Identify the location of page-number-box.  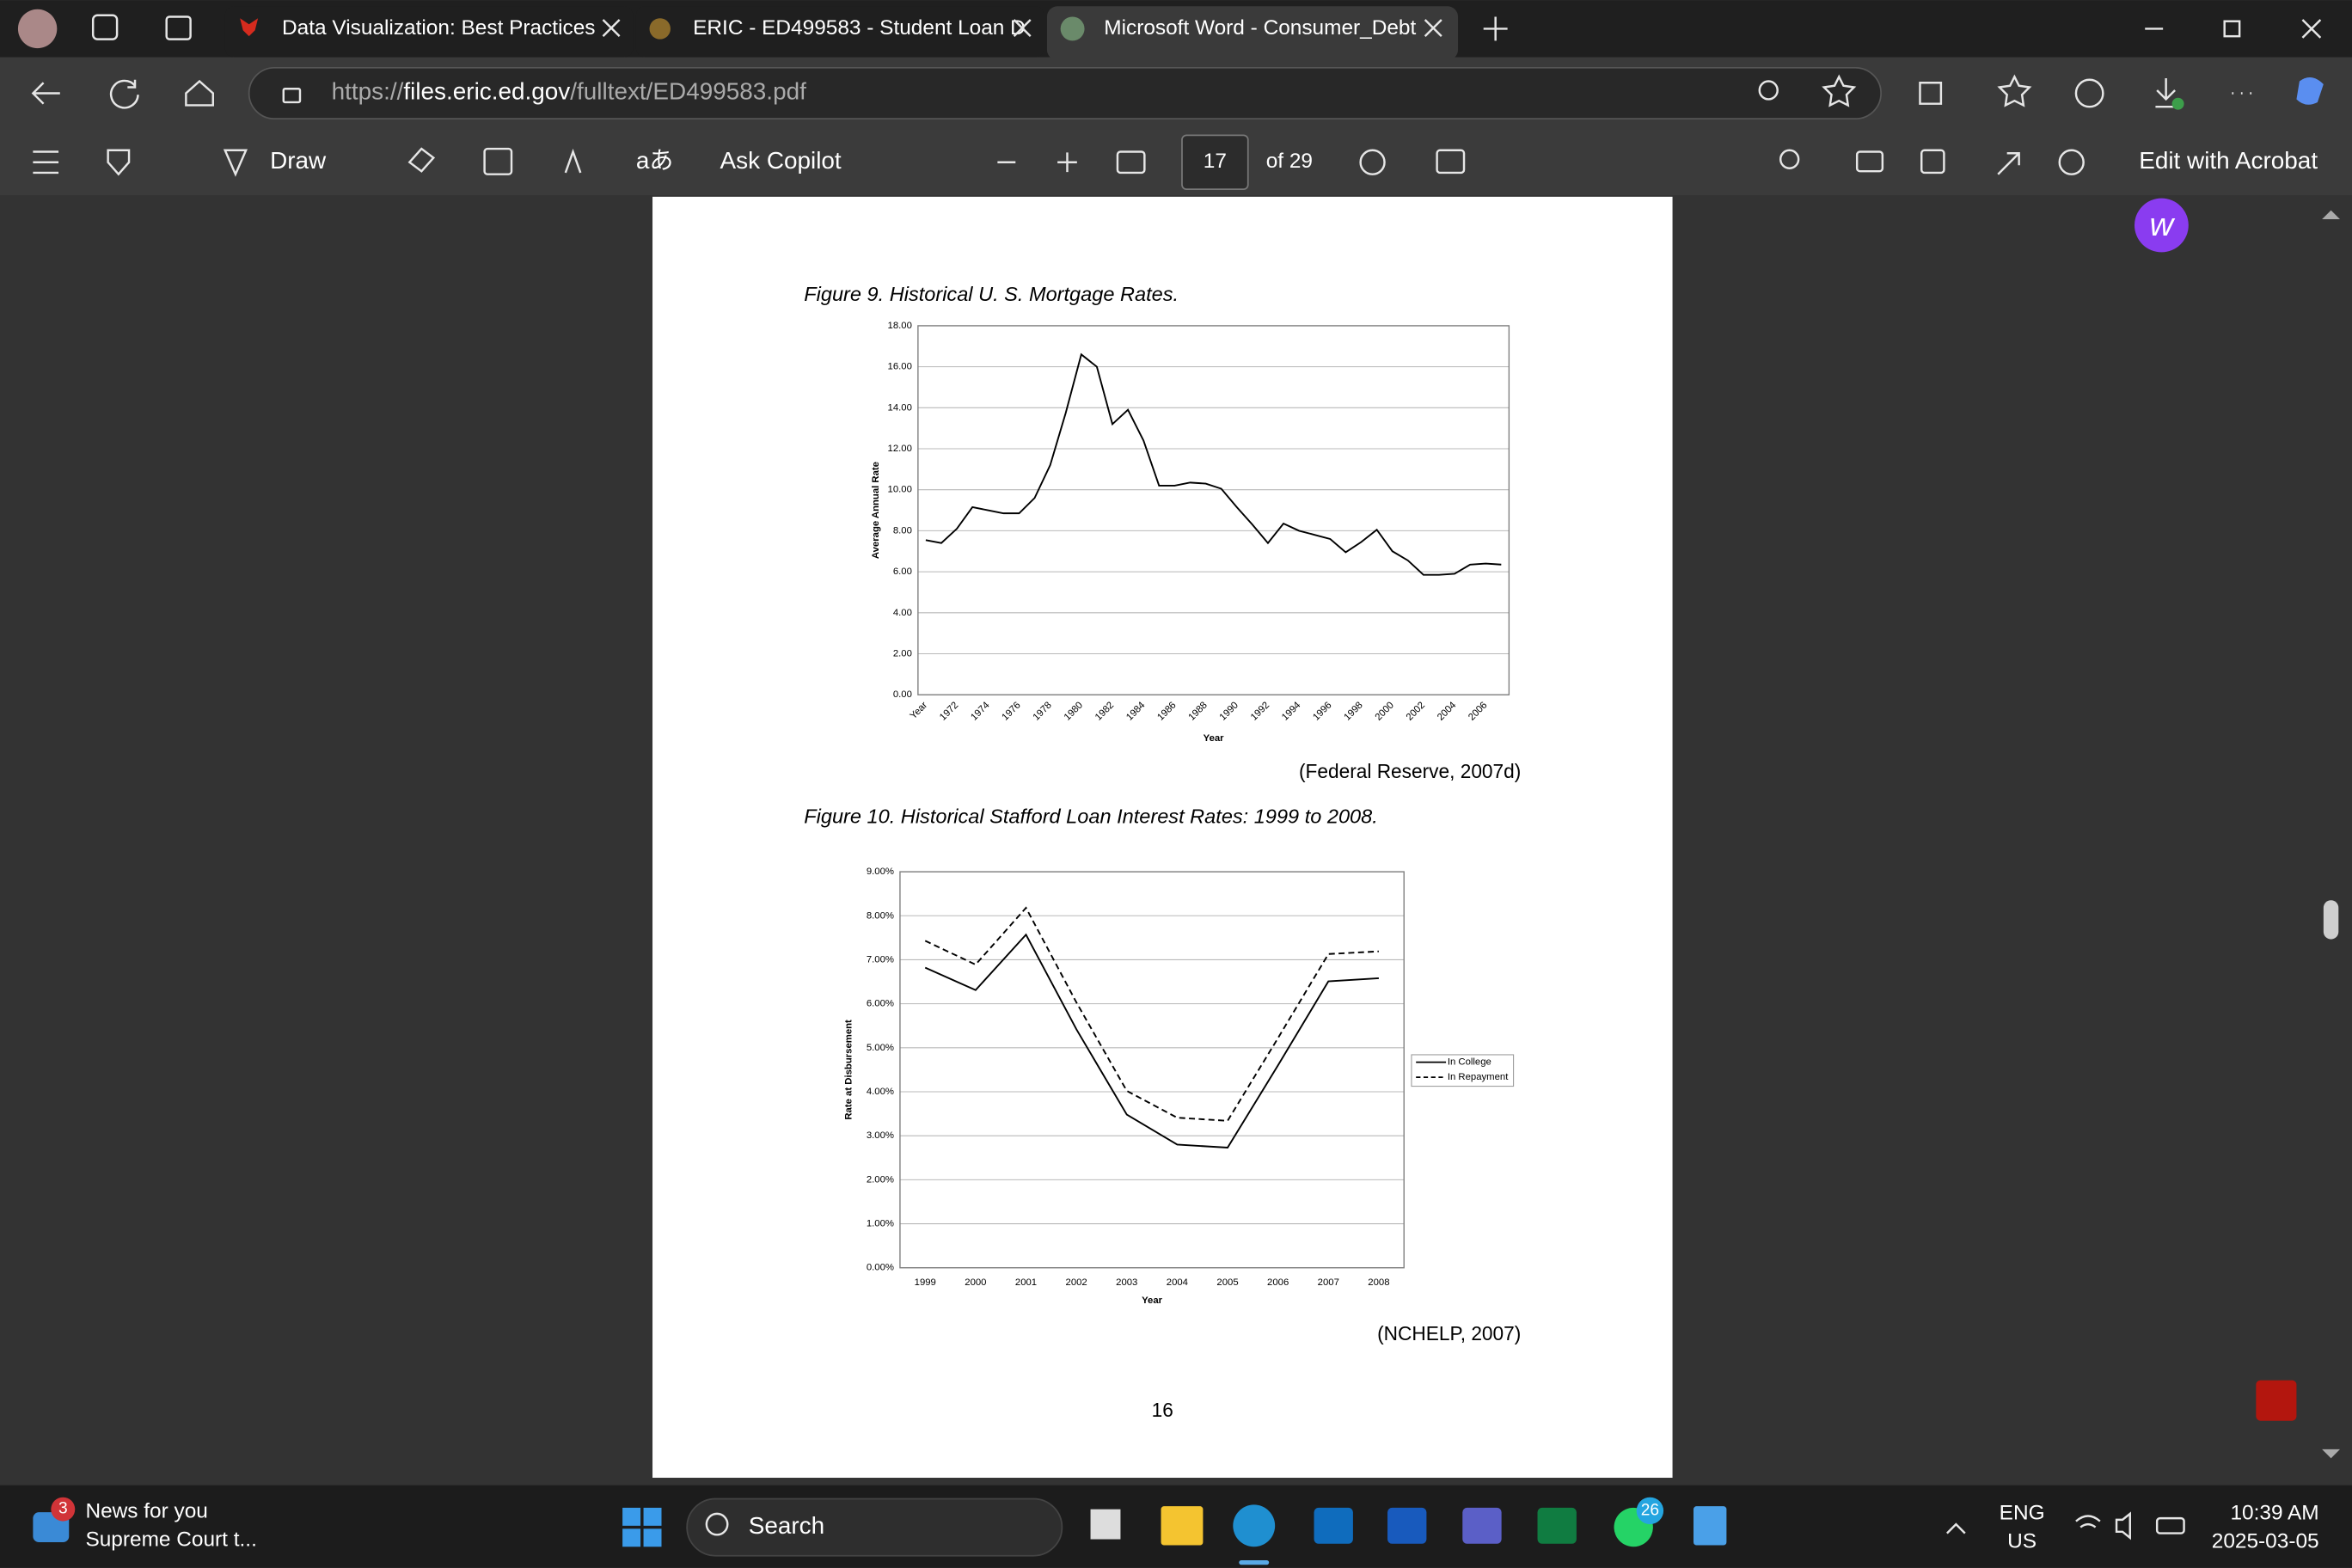
(1215, 162).